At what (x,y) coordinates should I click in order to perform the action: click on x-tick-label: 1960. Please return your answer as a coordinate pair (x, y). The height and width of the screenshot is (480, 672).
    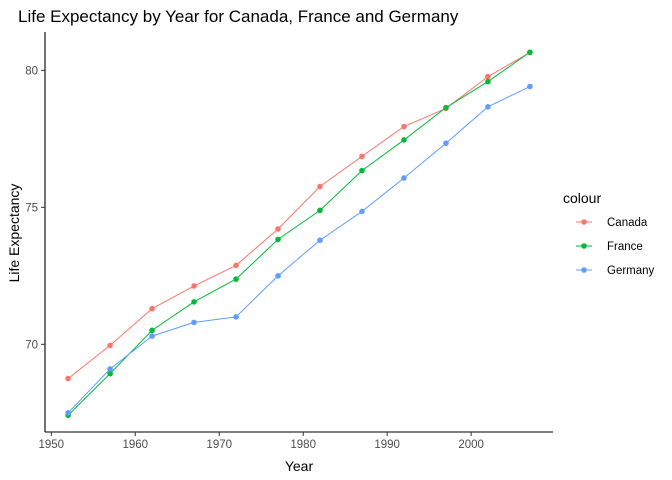
    Looking at the image, I should click on (135, 445).